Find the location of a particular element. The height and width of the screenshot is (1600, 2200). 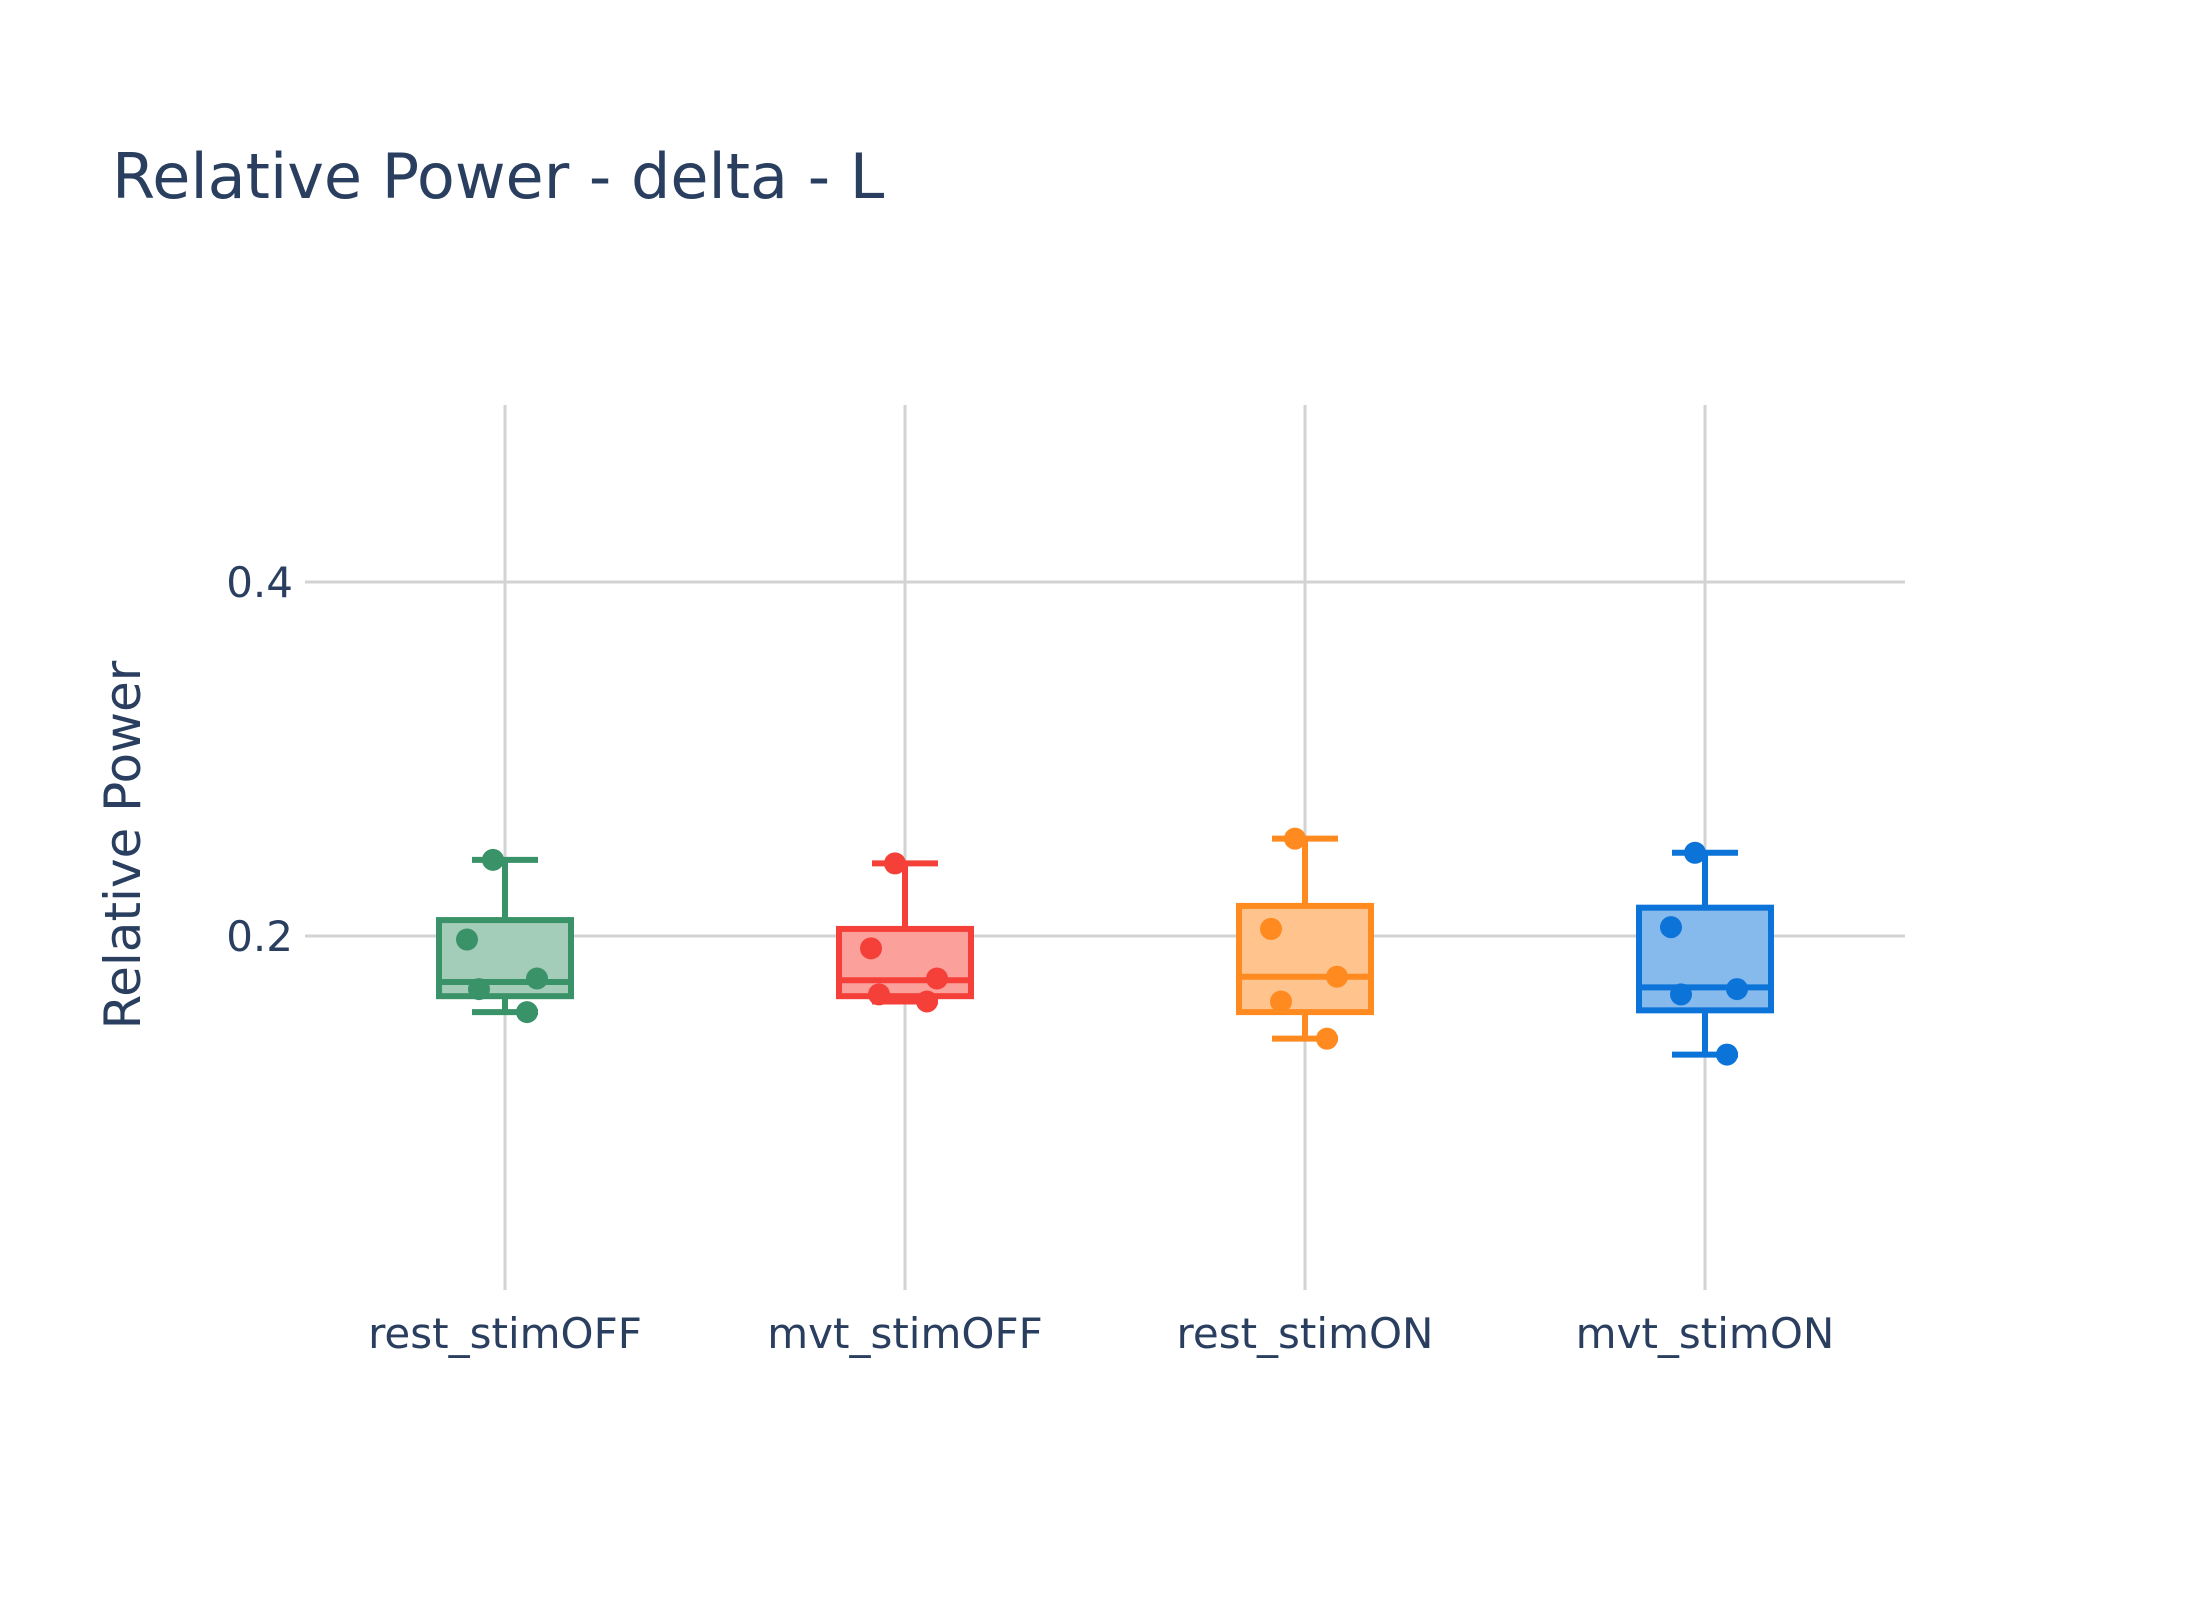

x-tick-label: rest_stimOFF is located at coordinates (505, 1333).